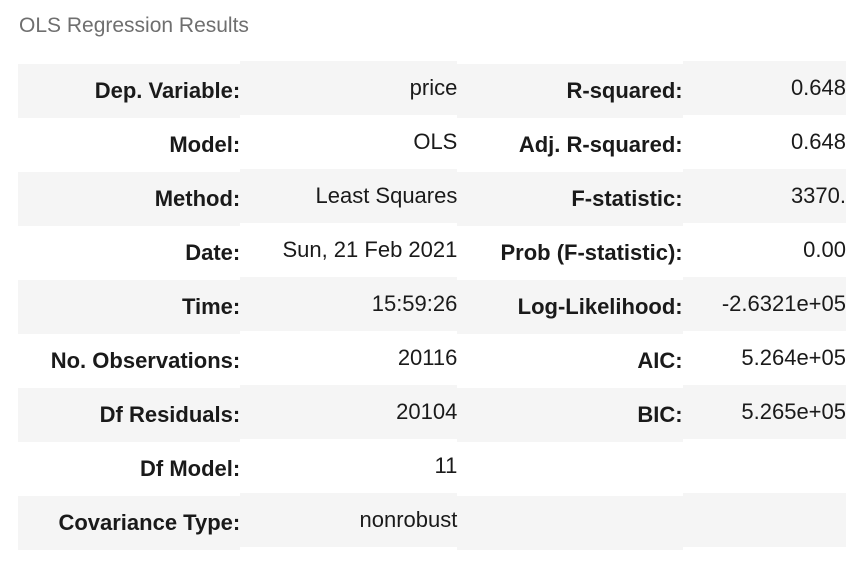 This screenshot has width=866, height=566. Describe the element at coordinates (660, 414) in the screenshot. I see `row-label-right: BIC:` at that location.